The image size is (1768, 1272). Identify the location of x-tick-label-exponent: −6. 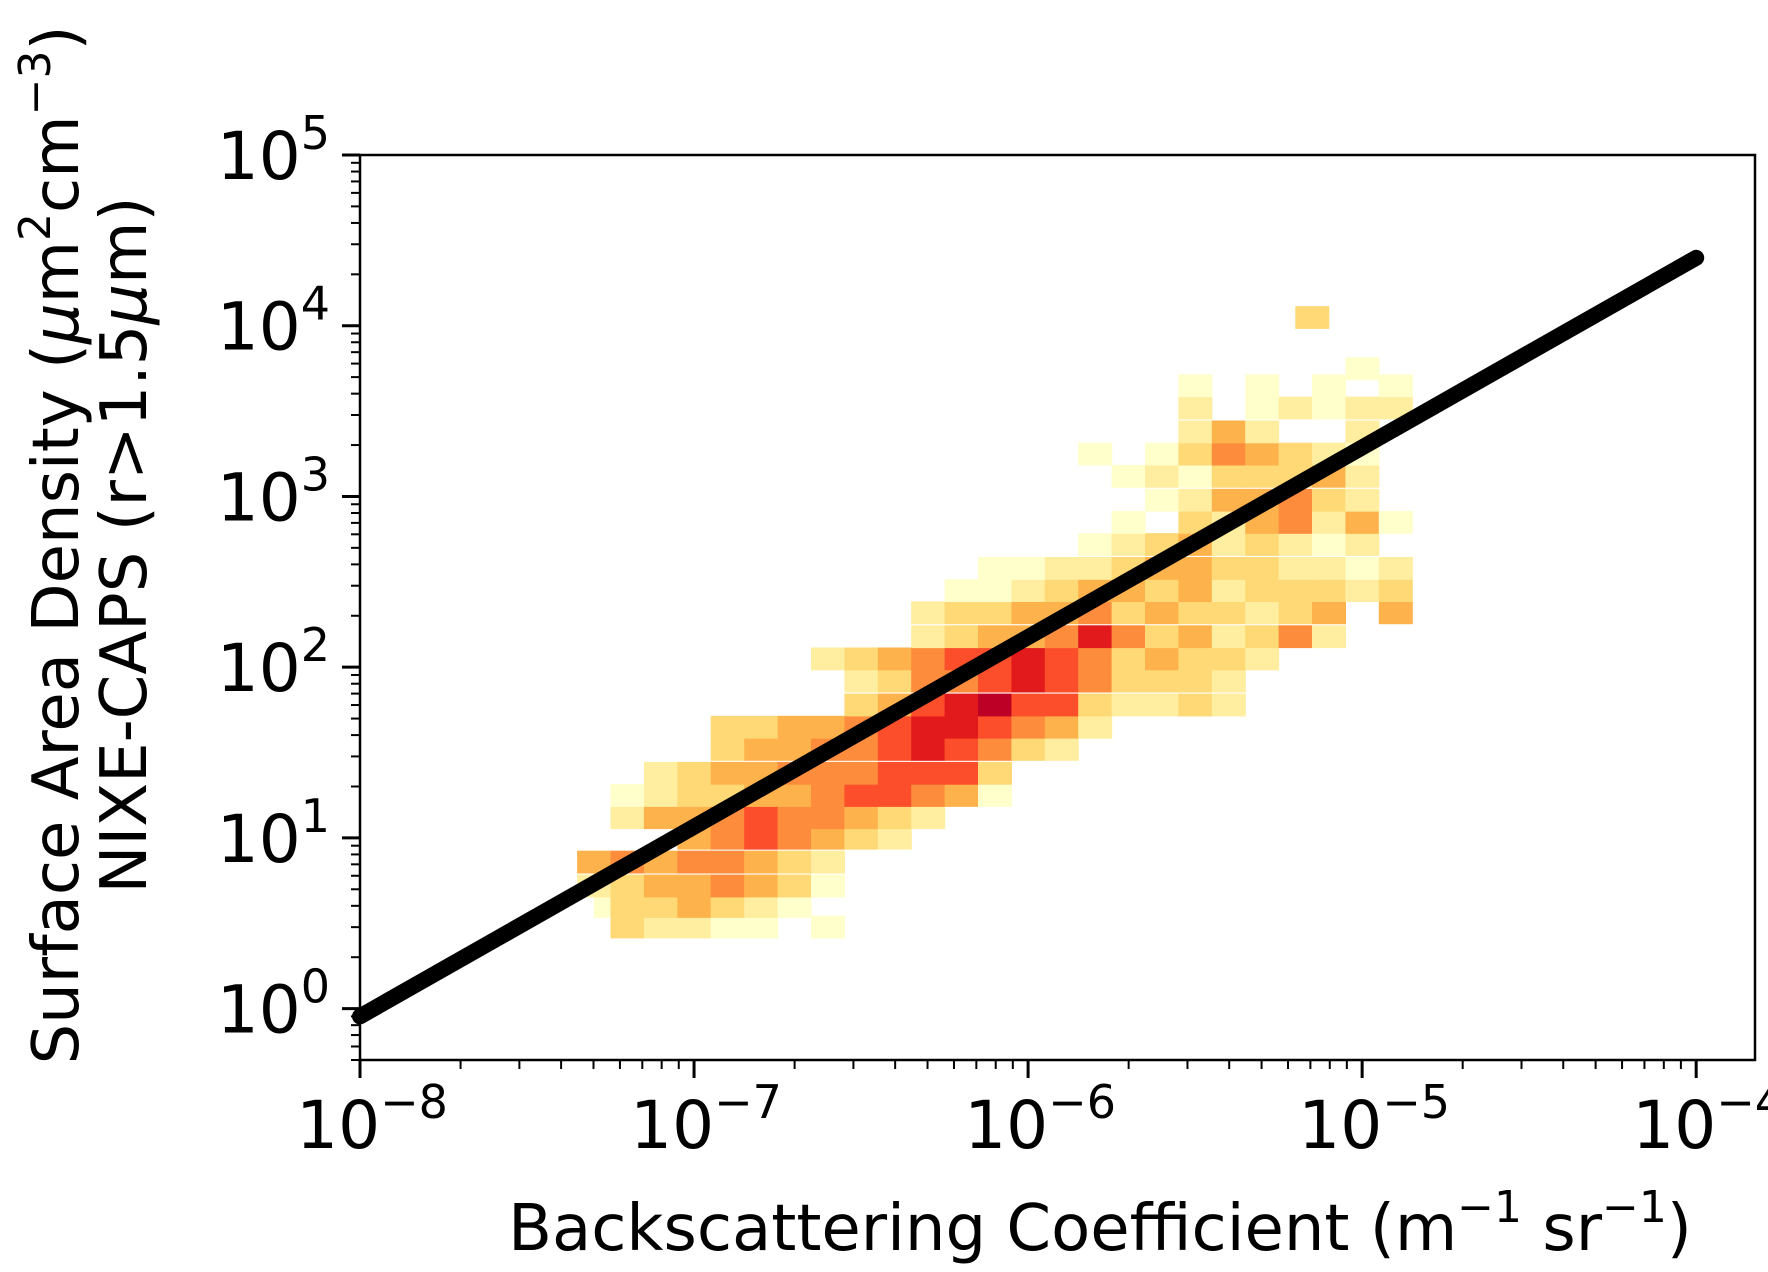
(1082, 1102).